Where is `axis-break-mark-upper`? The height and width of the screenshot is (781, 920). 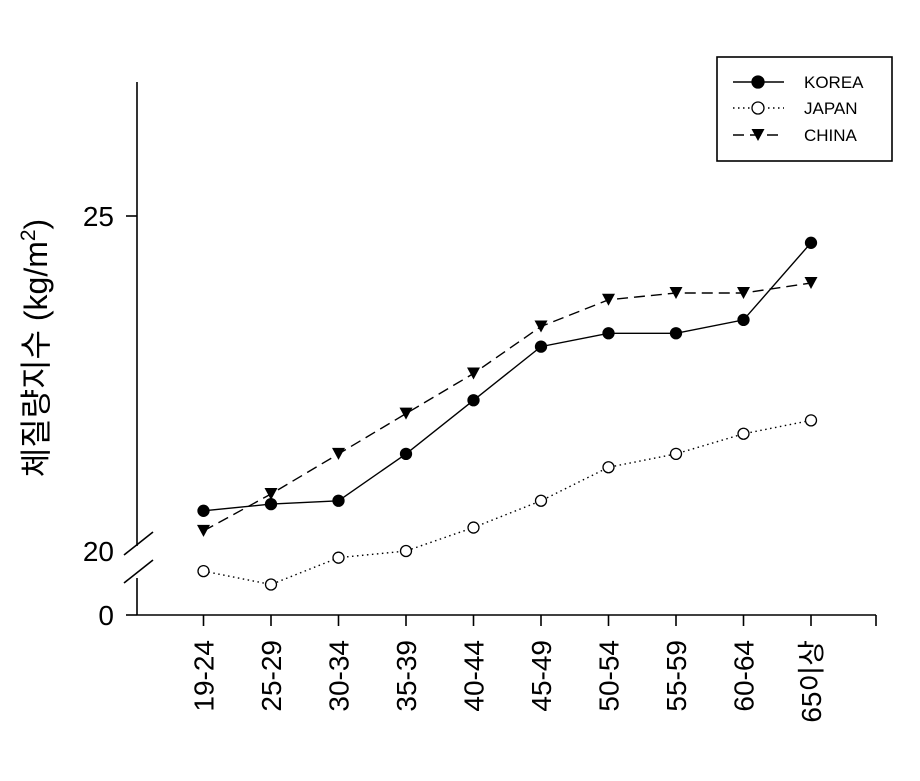 axis-break-mark-upper is located at coordinates (138, 543).